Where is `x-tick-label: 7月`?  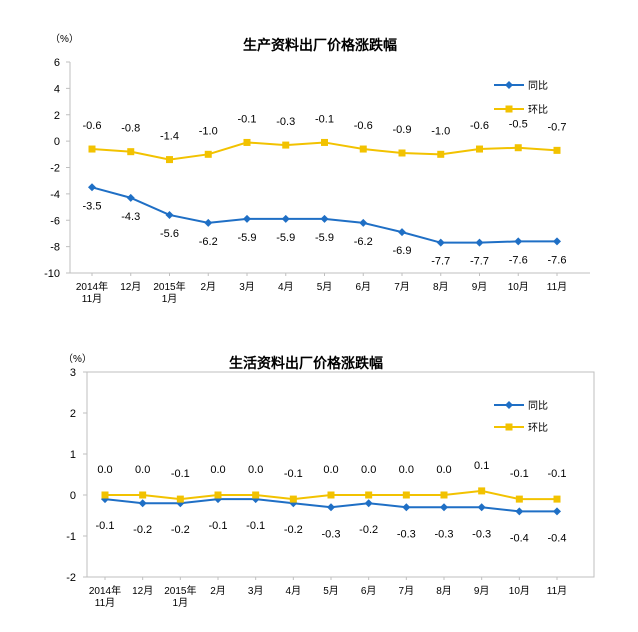 x-tick-label: 7月 is located at coordinates (407, 591).